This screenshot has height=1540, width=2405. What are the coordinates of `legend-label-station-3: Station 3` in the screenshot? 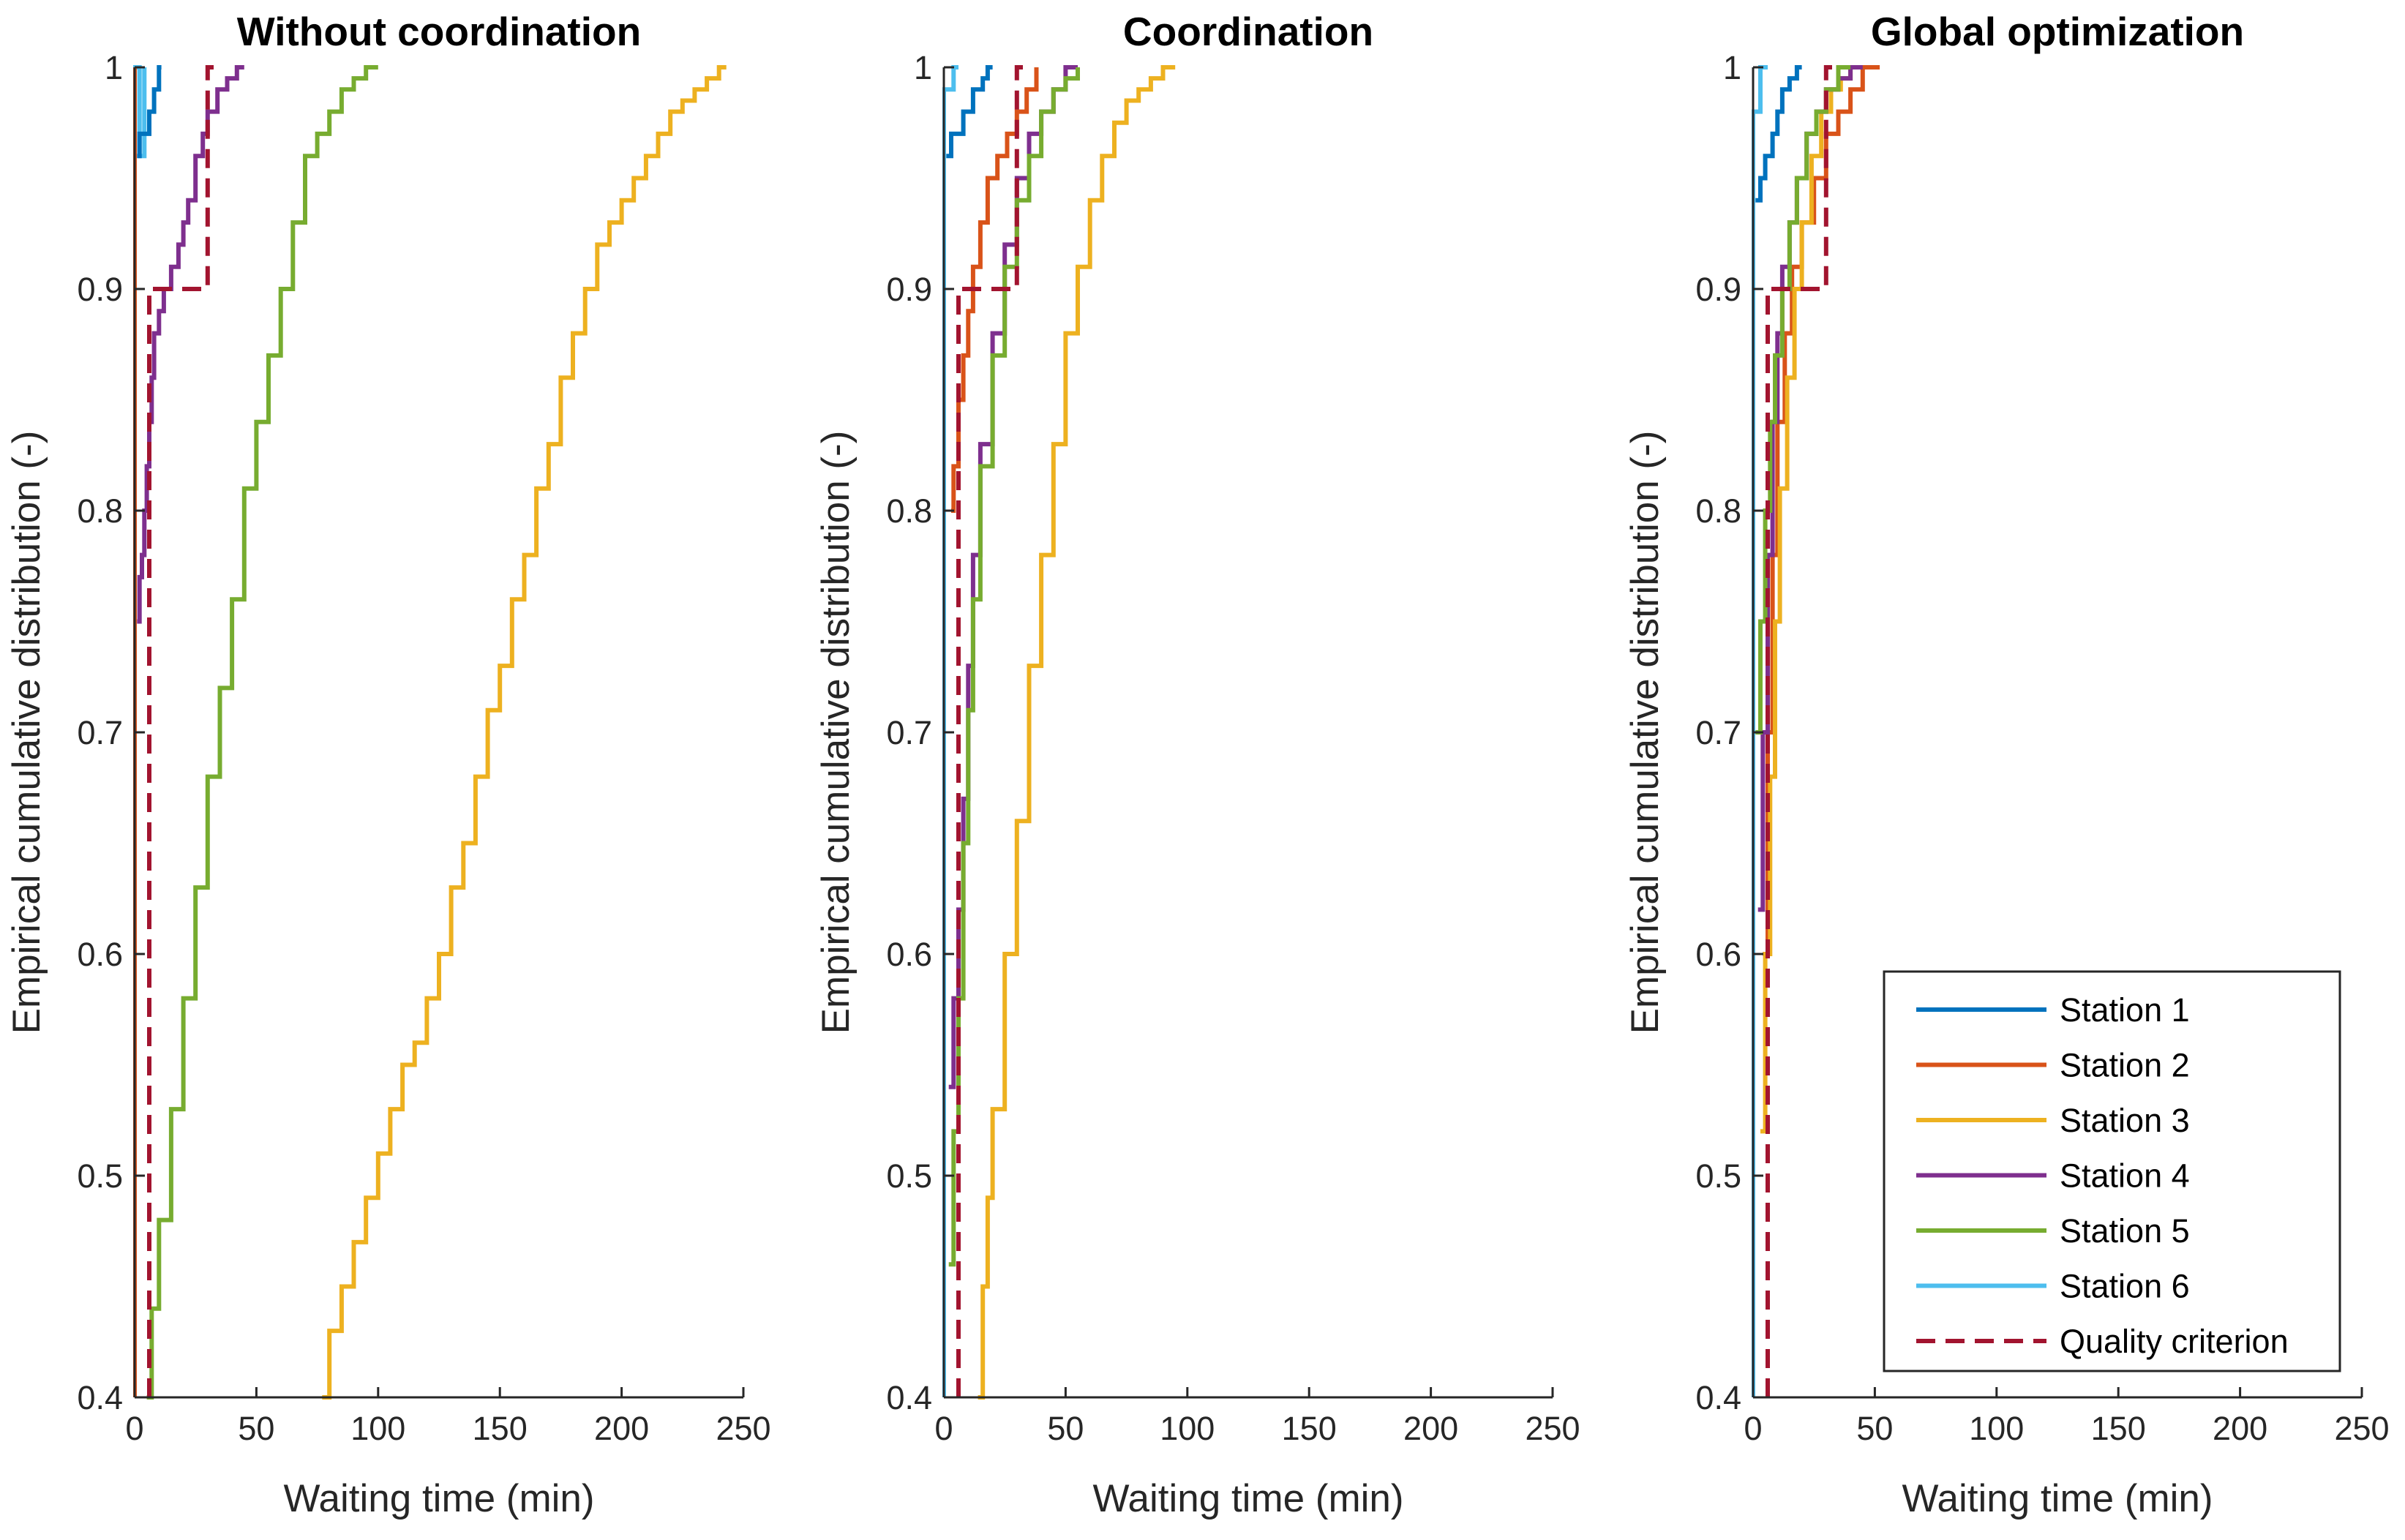 It's located at (2125, 1120).